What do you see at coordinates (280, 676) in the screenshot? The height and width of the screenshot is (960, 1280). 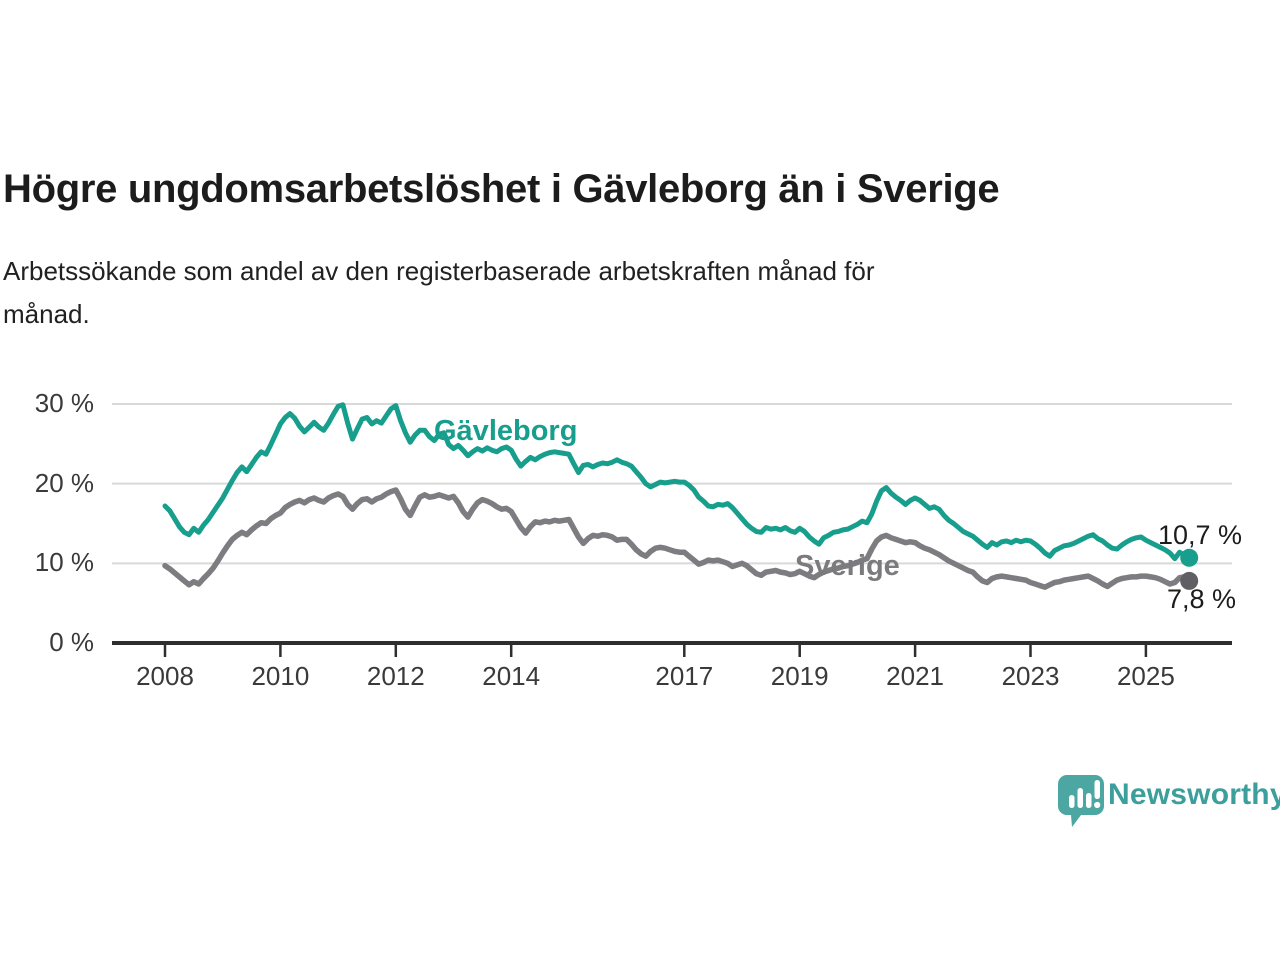 I see `x-axis-label: 2010` at bounding box center [280, 676].